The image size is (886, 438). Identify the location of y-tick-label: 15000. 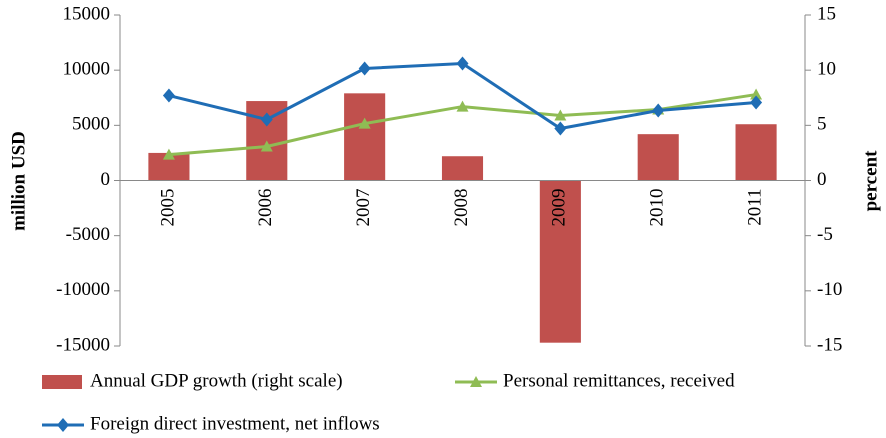
(87, 13).